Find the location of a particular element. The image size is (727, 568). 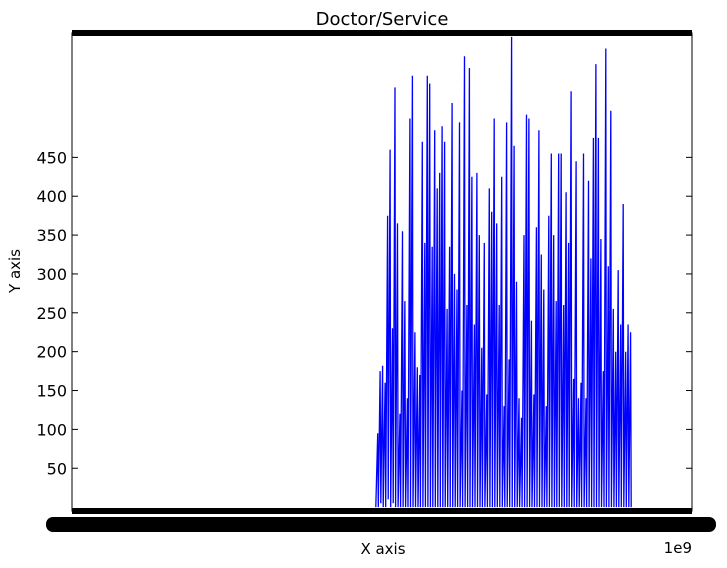

chart-title: Doctor/Service is located at coordinates (382, 19).